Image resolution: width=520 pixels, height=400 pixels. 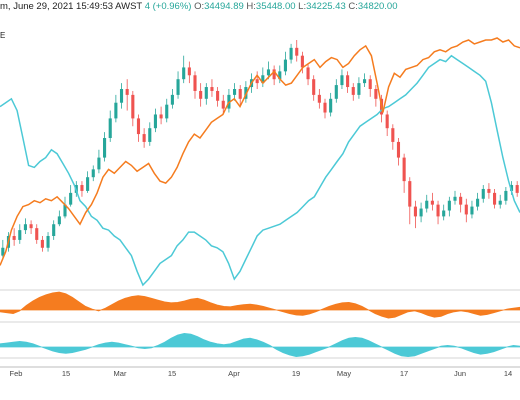 I want to click on x-tick-label-2: Mar, so click(x=120, y=373).